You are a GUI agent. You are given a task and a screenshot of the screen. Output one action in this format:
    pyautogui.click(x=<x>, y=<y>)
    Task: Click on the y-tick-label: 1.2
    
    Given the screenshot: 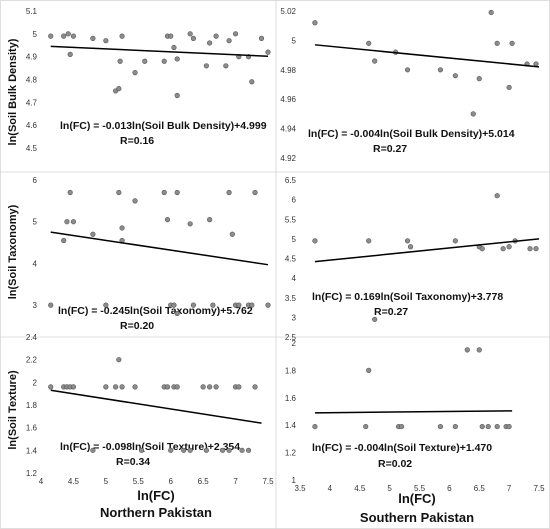 What is the action you would take?
    pyautogui.click(x=291, y=453)
    